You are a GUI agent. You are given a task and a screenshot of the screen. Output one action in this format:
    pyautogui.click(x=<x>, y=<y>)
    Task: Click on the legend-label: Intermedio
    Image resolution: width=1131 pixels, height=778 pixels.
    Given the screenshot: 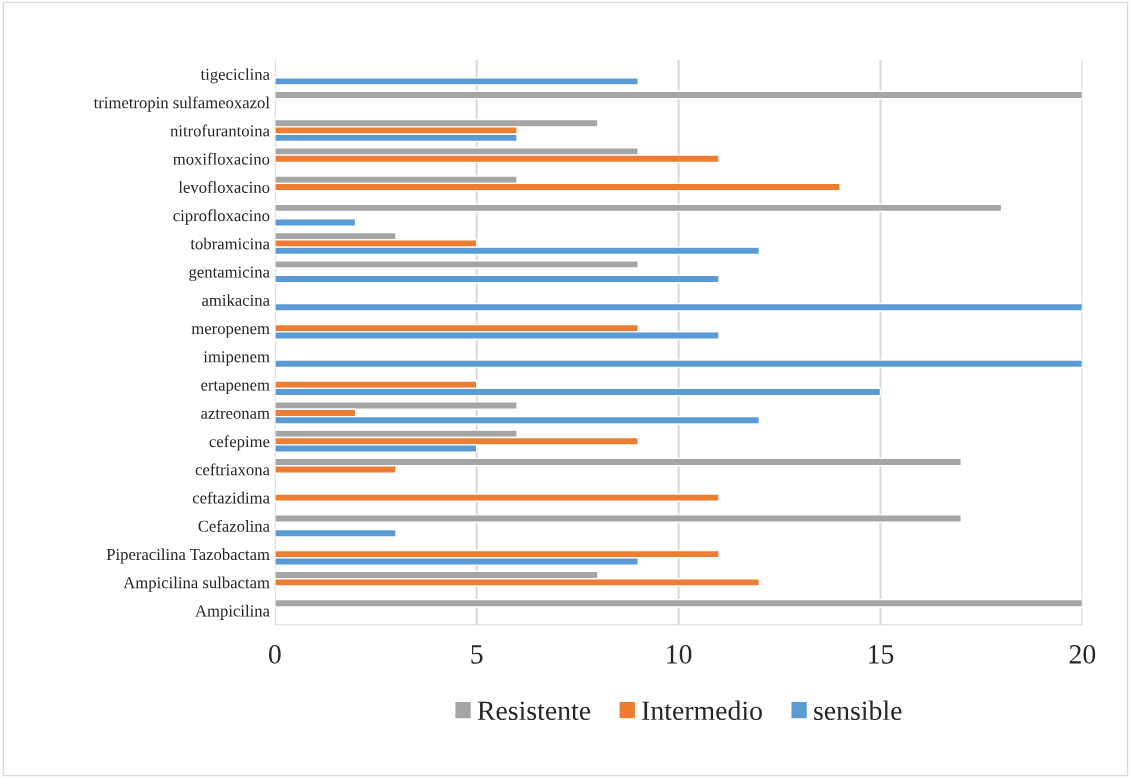 What is the action you would take?
    pyautogui.click(x=702, y=710)
    